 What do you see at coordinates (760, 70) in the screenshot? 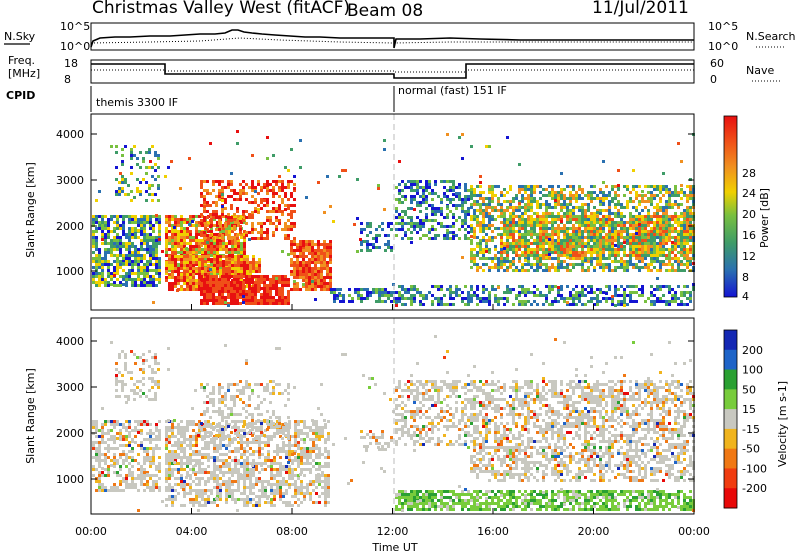
I see `nave-label: Nave` at bounding box center [760, 70].